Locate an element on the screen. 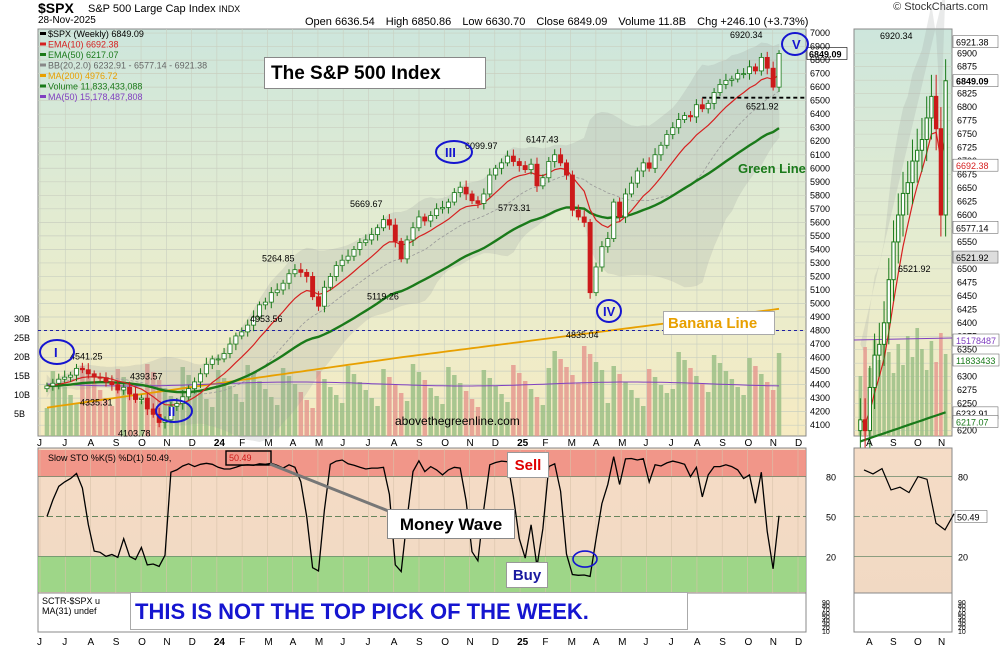 The height and width of the screenshot is (650, 1000). price-annotation: 6521.92 is located at coordinates (762, 107).